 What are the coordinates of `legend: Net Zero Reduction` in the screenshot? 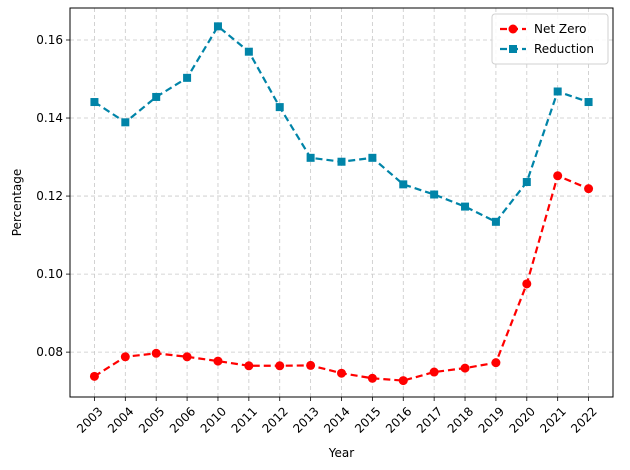 It's located at (550, 39).